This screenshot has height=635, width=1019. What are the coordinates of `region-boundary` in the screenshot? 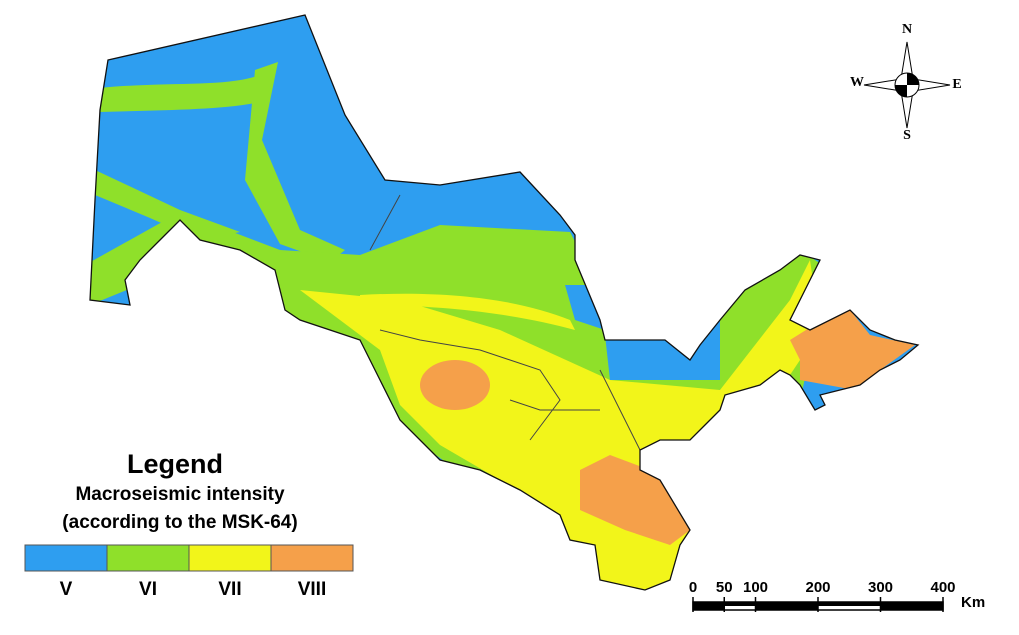 It's located at (505, 322).